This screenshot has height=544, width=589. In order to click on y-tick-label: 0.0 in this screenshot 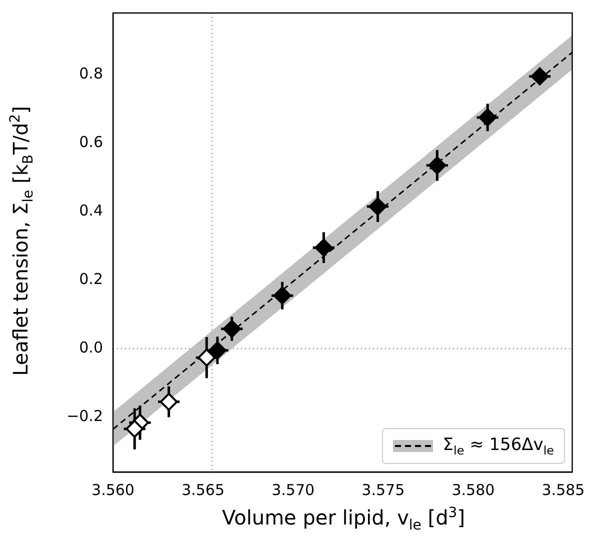, I will do `click(91, 347)`.